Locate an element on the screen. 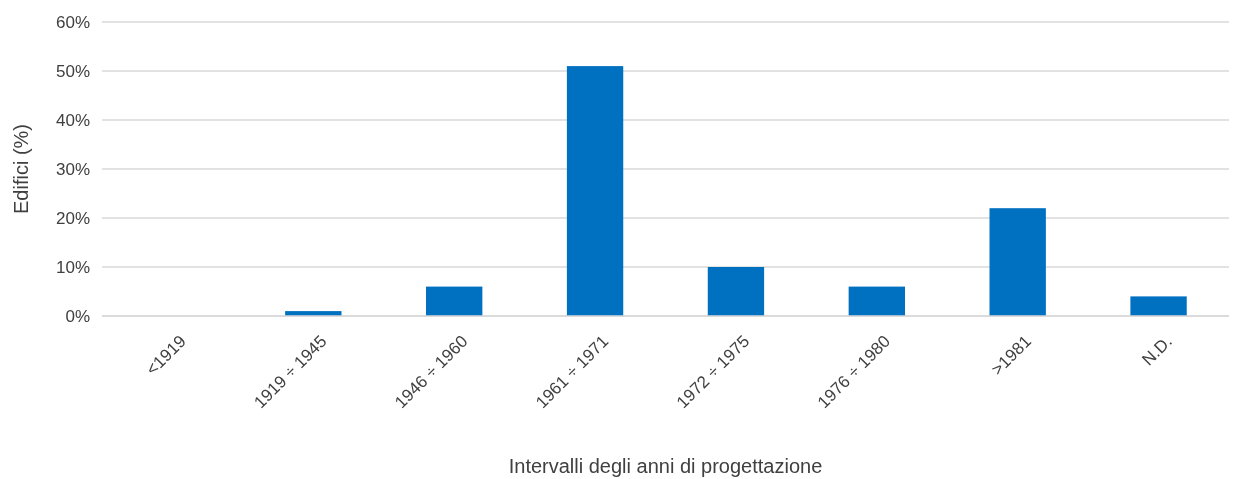 The width and height of the screenshot is (1244, 479). y-tick-label: 40% is located at coordinates (72, 120).